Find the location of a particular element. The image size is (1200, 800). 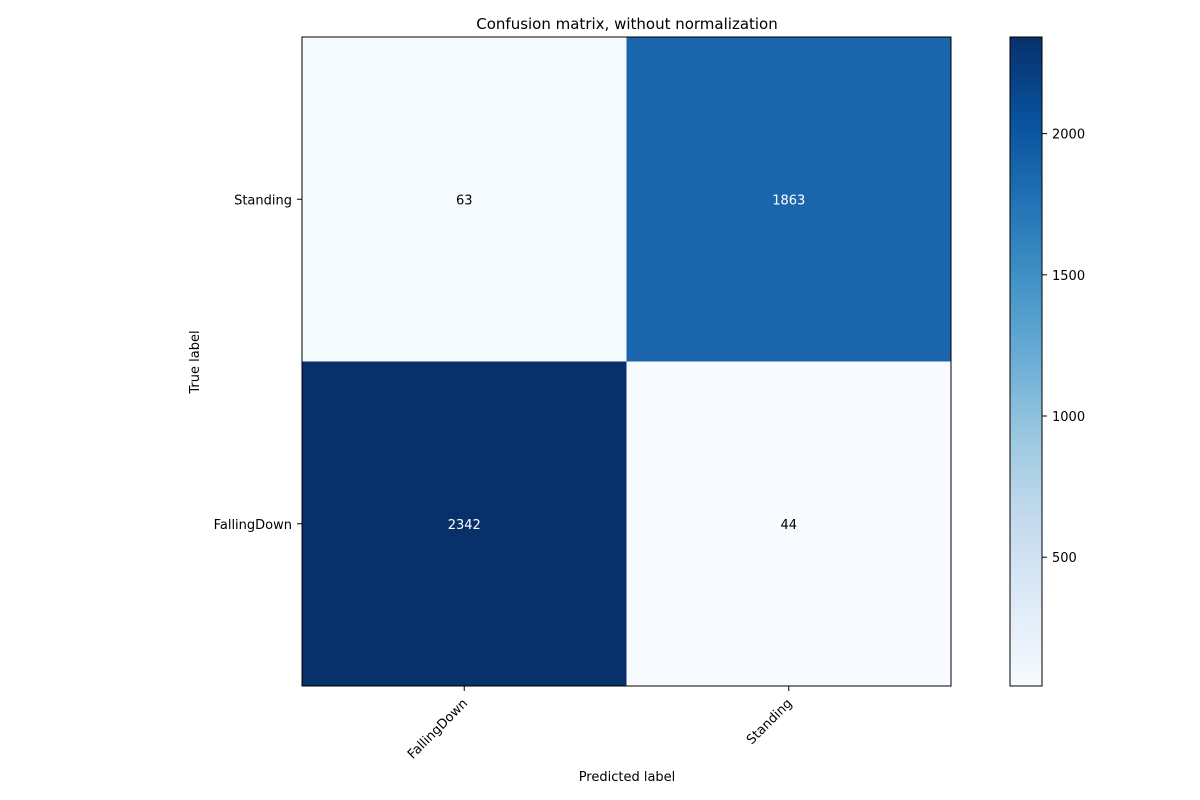

cell-value-label: 1863 is located at coordinates (788, 200).